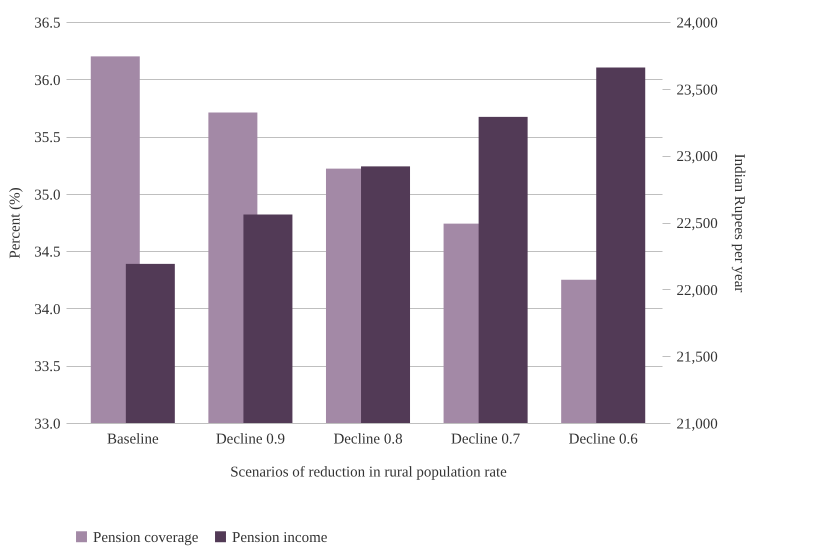 This screenshot has height=551, width=815. Describe the element at coordinates (738, 223) in the screenshot. I see `y2-axis-title: Indian Rupees per year` at that location.